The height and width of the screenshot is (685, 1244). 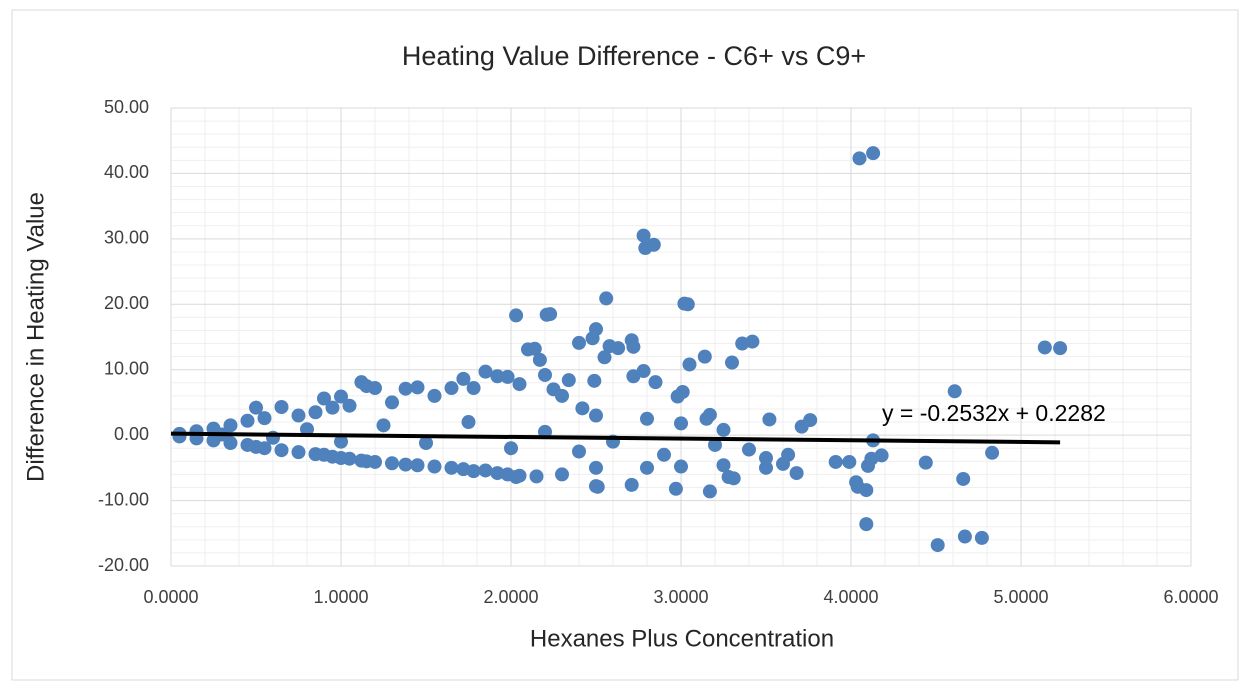 What do you see at coordinates (1020, 597) in the screenshot?
I see `x-tick-label: 5.0000` at bounding box center [1020, 597].